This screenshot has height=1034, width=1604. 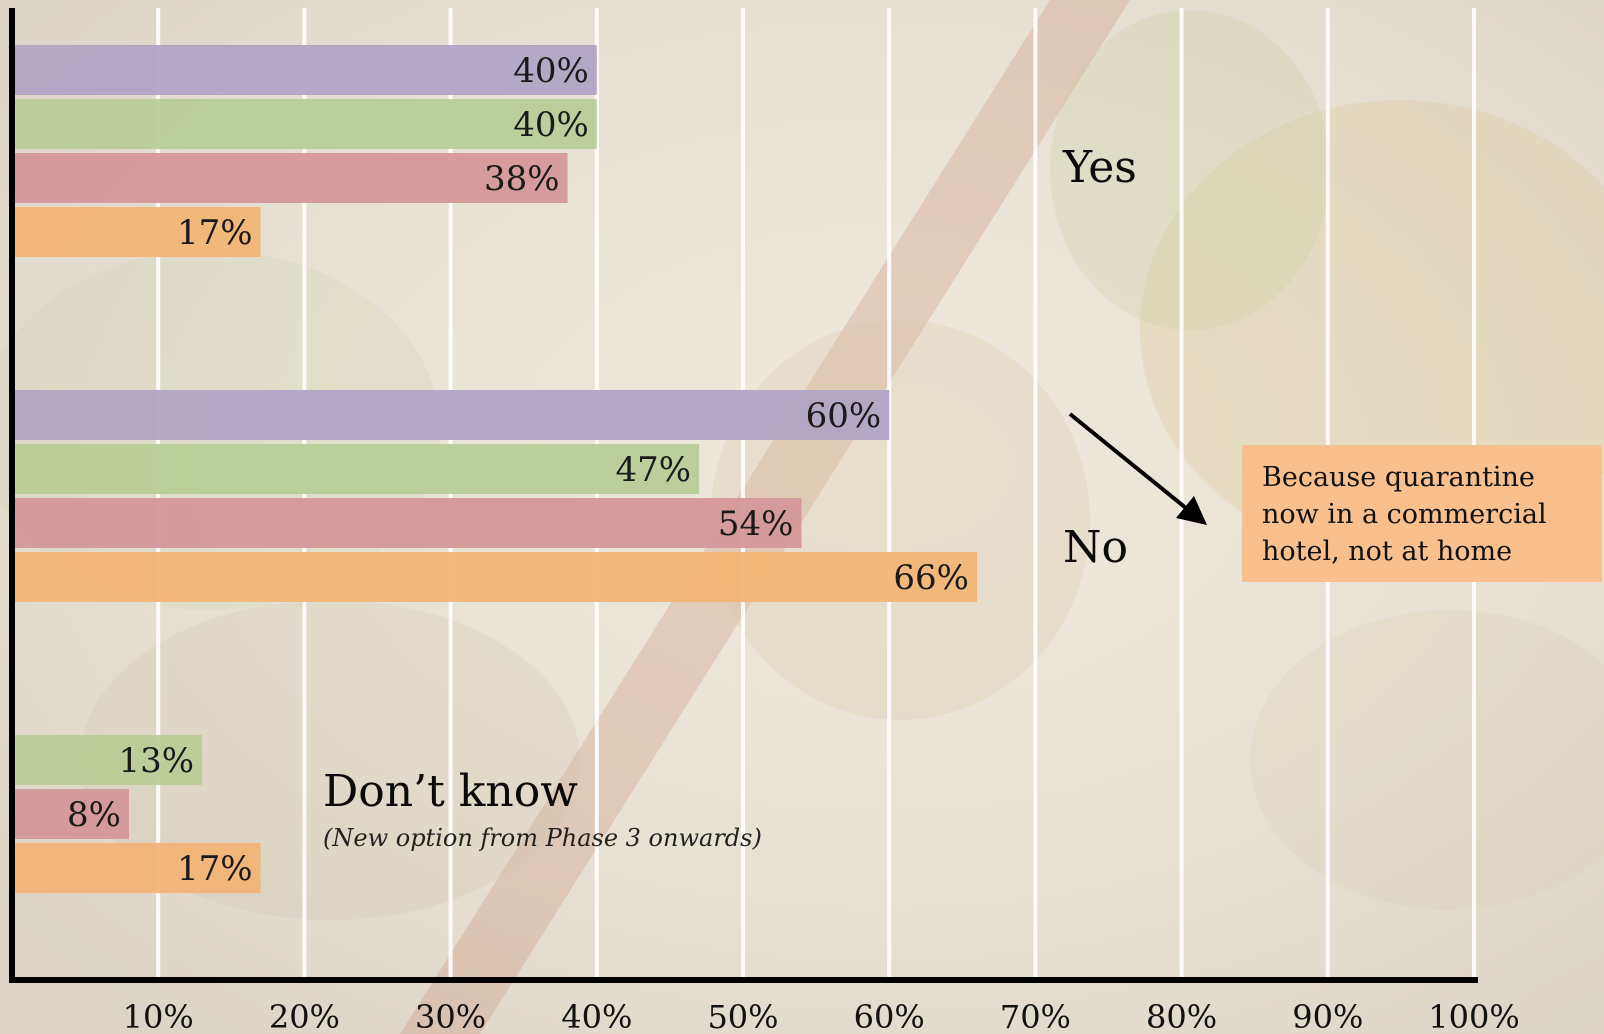 I want to click on group-label: Yes, so click(x=1099, y=167).